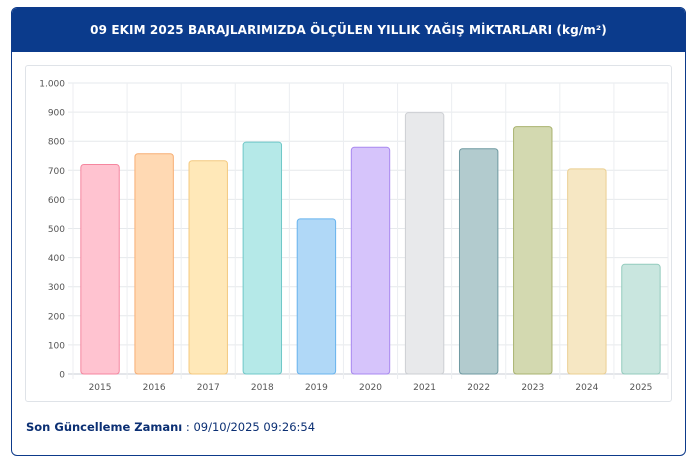  What do you see at coordinates (424, 388) in the screenshot?
I see `x-tick-label: 2021` at bounding box center [424, 388].